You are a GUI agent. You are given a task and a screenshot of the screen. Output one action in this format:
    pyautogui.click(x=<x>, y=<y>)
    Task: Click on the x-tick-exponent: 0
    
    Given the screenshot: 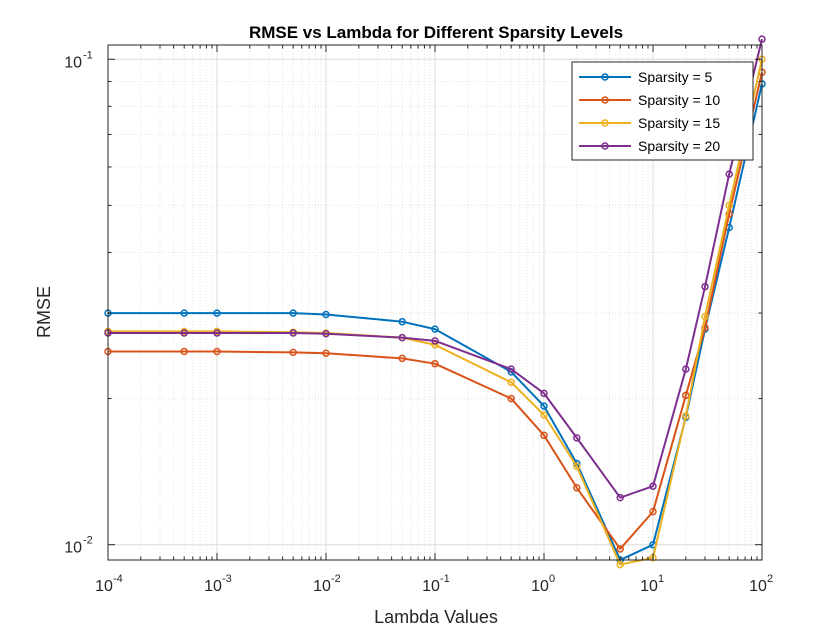 What is the action you would take?
    pyautogui.click(x=552, y=579)
    